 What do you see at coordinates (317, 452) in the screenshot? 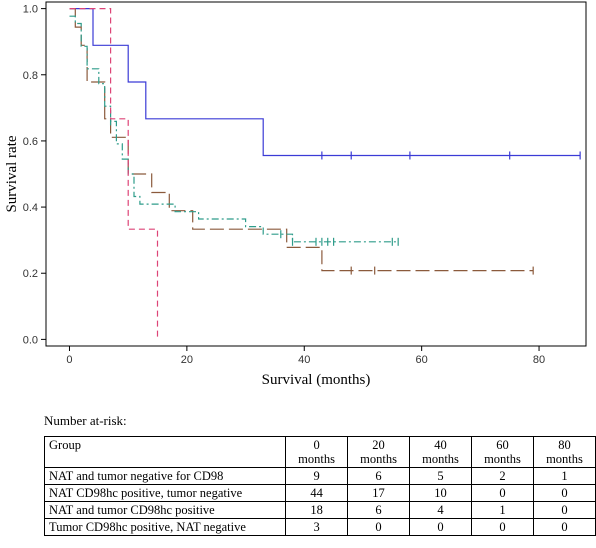
I see `risk-header-time: 0 months` at bounding box center [317, 452].